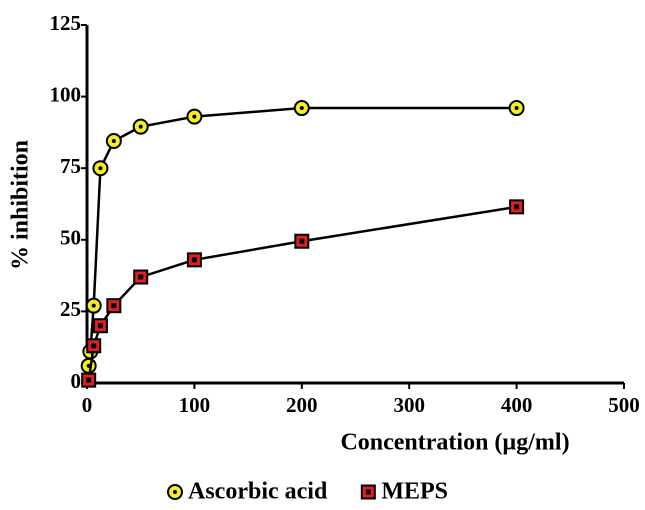 The image size is (645, 510). Describe the element at coordinates (76, 381) in the screenshot. I see `y-tick-label: 0` at that location.